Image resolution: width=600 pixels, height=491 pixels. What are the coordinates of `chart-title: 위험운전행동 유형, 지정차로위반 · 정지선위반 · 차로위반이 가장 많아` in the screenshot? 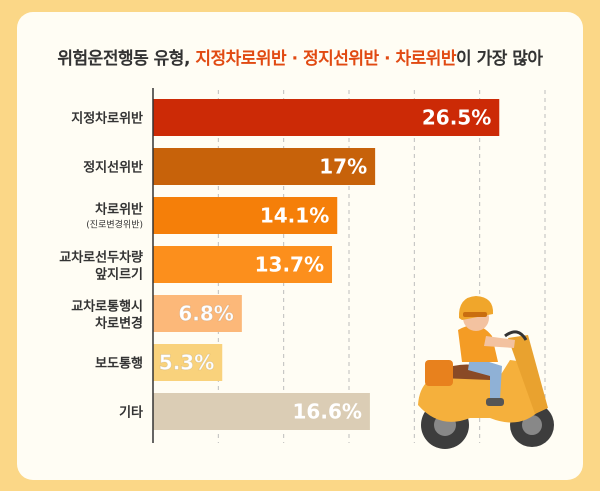 It's located at (300, 56).